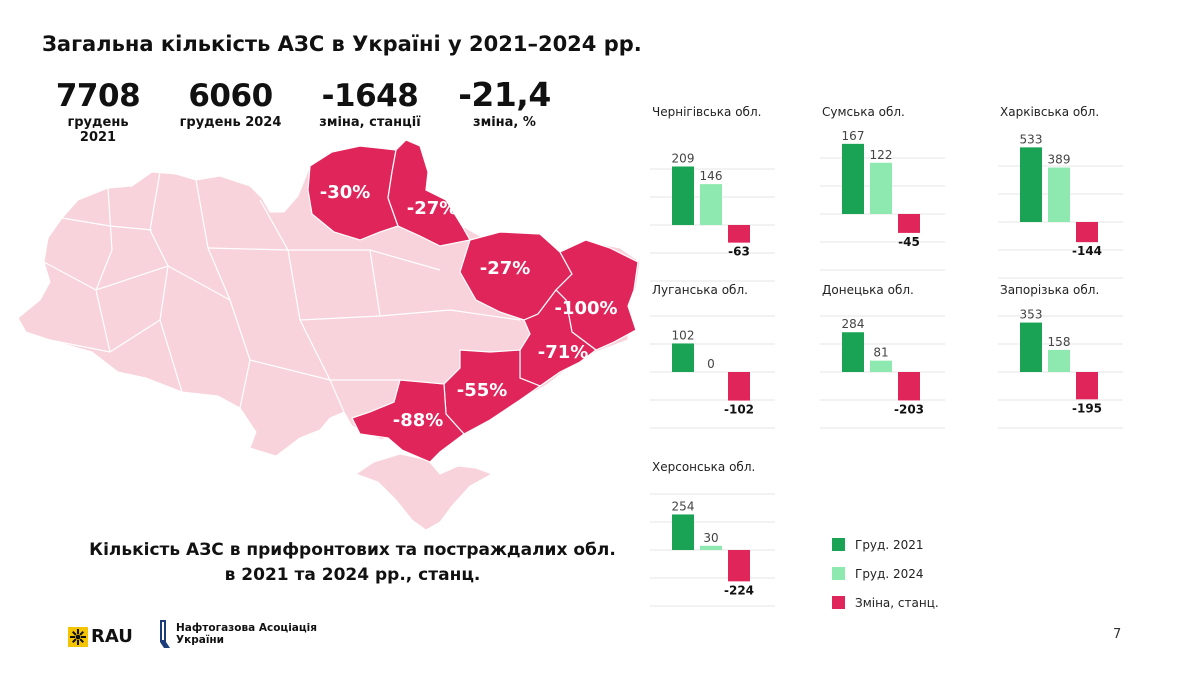 This screenshot has width=1200, height=675. What do you see at coordinates (712, 372) in the screenshot?
I see `bar-chart-luhansk: 102 0 -102` at bounding box center [712, 372].